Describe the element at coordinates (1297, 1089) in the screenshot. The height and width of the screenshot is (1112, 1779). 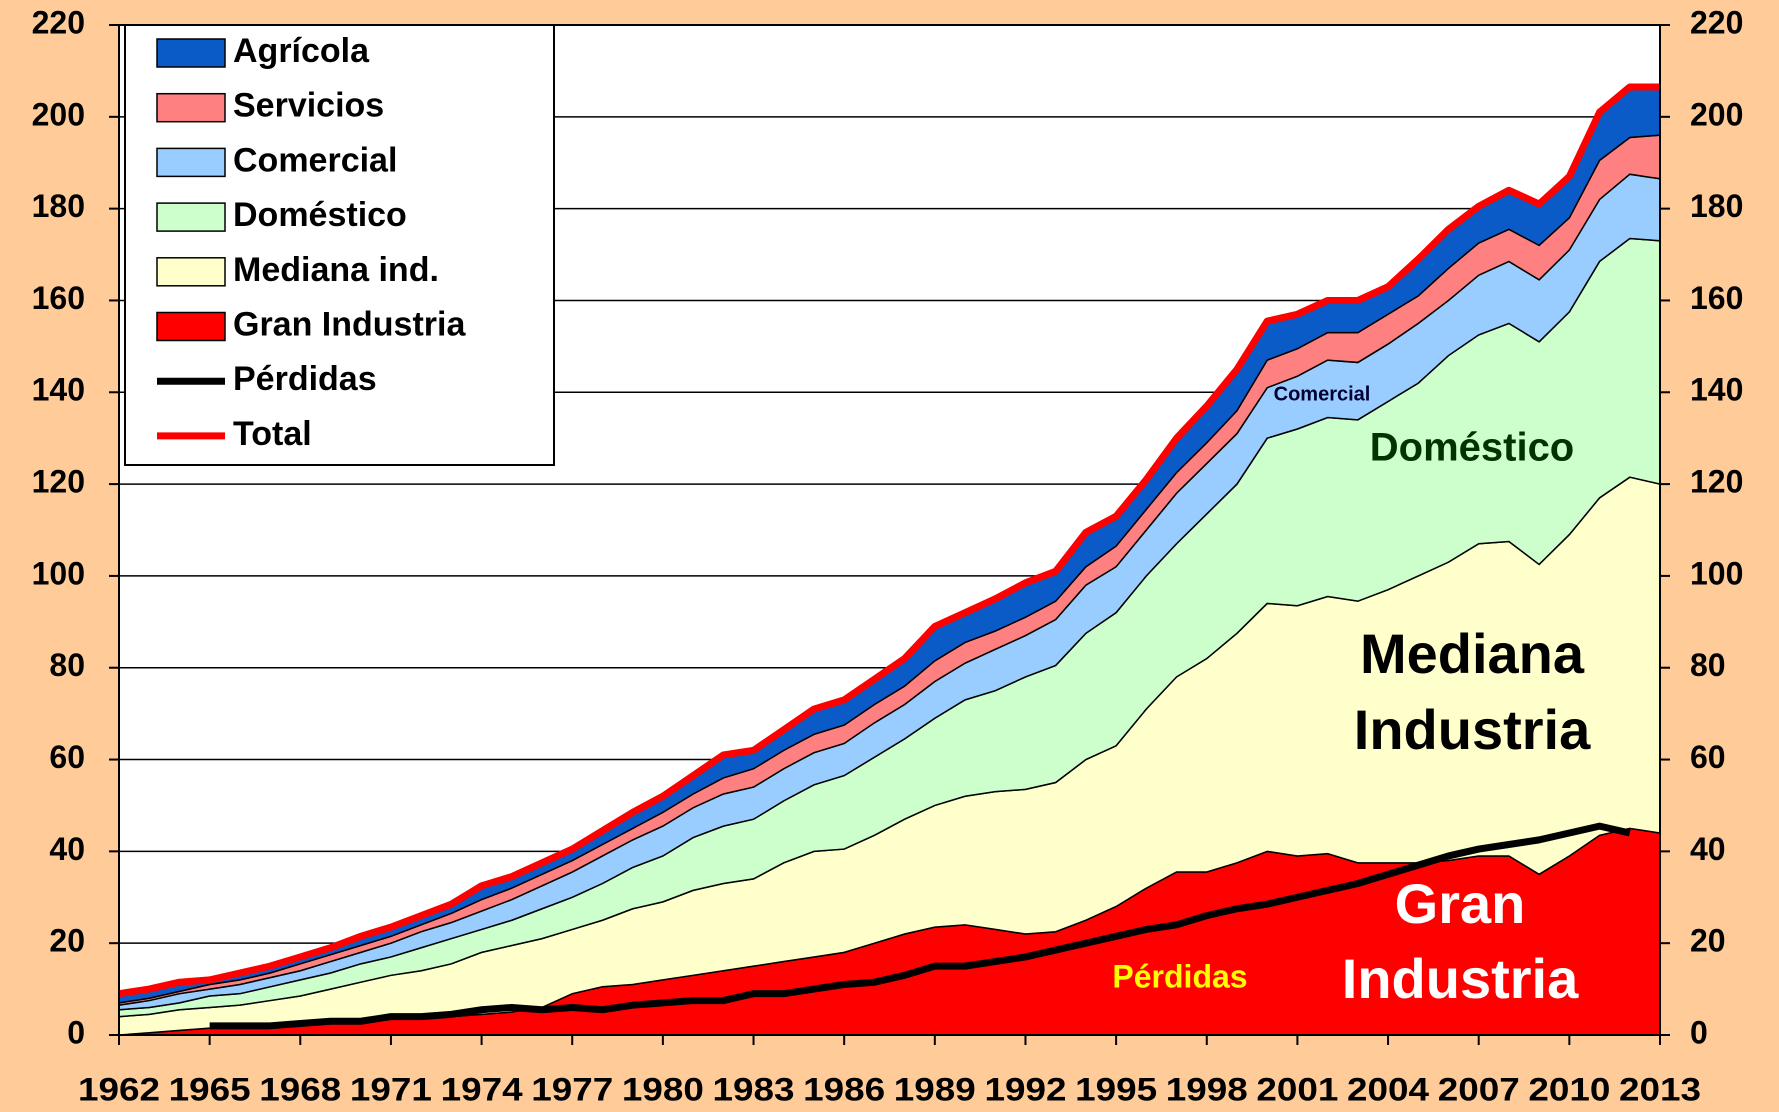
I see `x-tick-label: 2001` at that location.